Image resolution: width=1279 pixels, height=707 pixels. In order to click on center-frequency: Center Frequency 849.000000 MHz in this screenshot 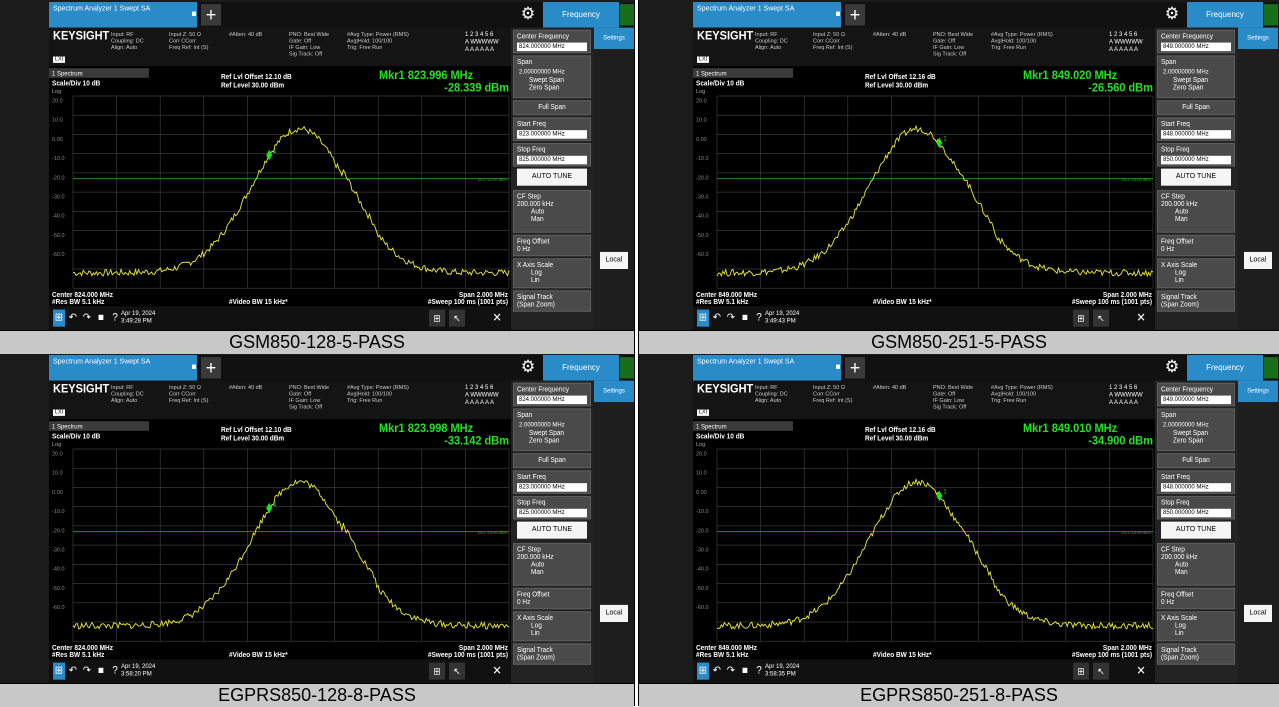, I will do `click(1196, 41)`.